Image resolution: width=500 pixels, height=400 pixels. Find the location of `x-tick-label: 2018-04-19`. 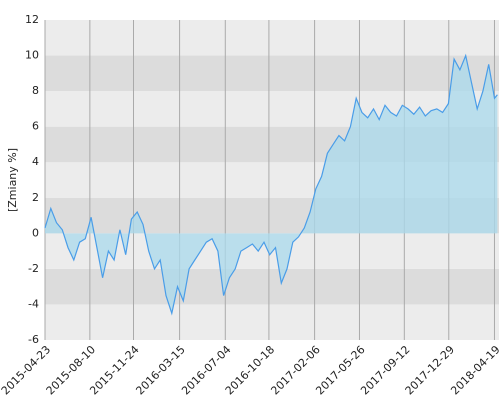

x-tick-label: 2018-04-19 is located at coordinates (474, 370).